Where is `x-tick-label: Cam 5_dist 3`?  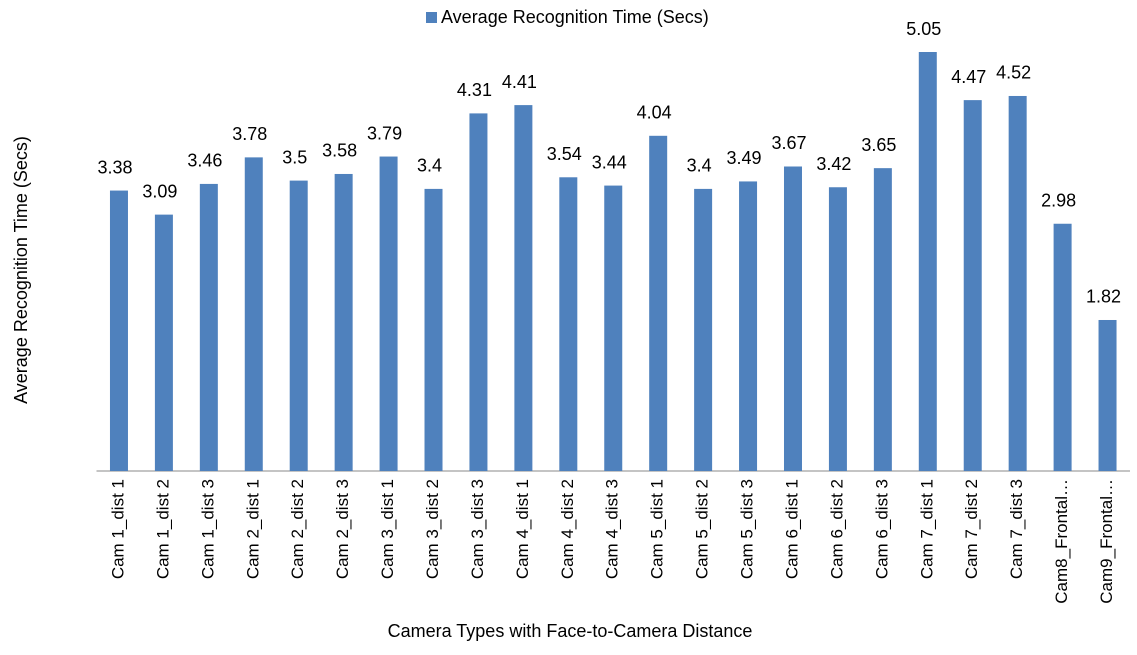 x-tick-label: Cam 5_dist 3 is located at coordinates (747, 529).